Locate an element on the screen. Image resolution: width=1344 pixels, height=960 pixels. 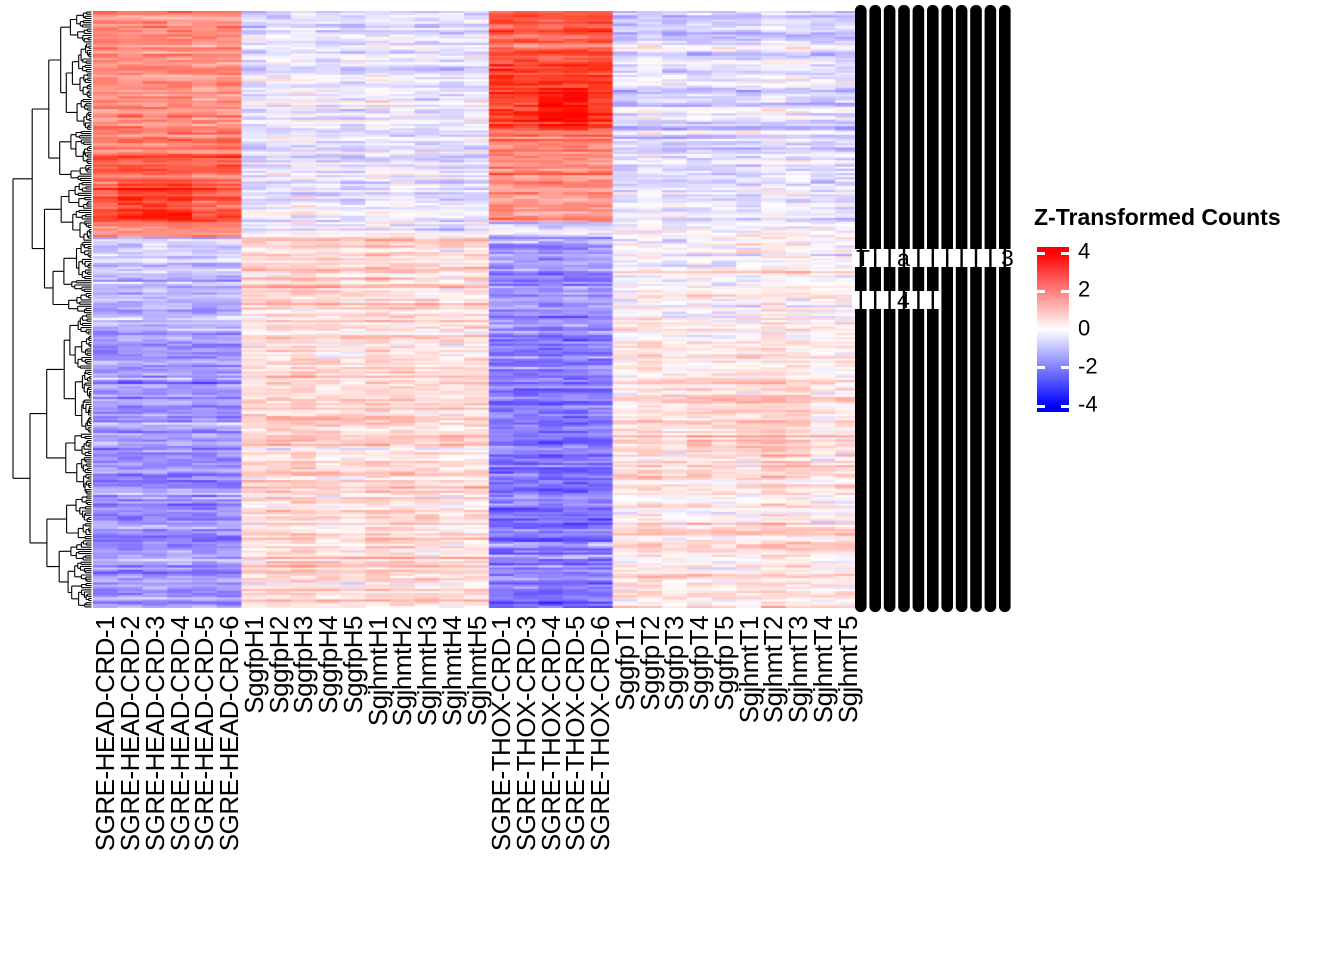
legend-tick-label: 0 is located at coordinates (1084, 328).